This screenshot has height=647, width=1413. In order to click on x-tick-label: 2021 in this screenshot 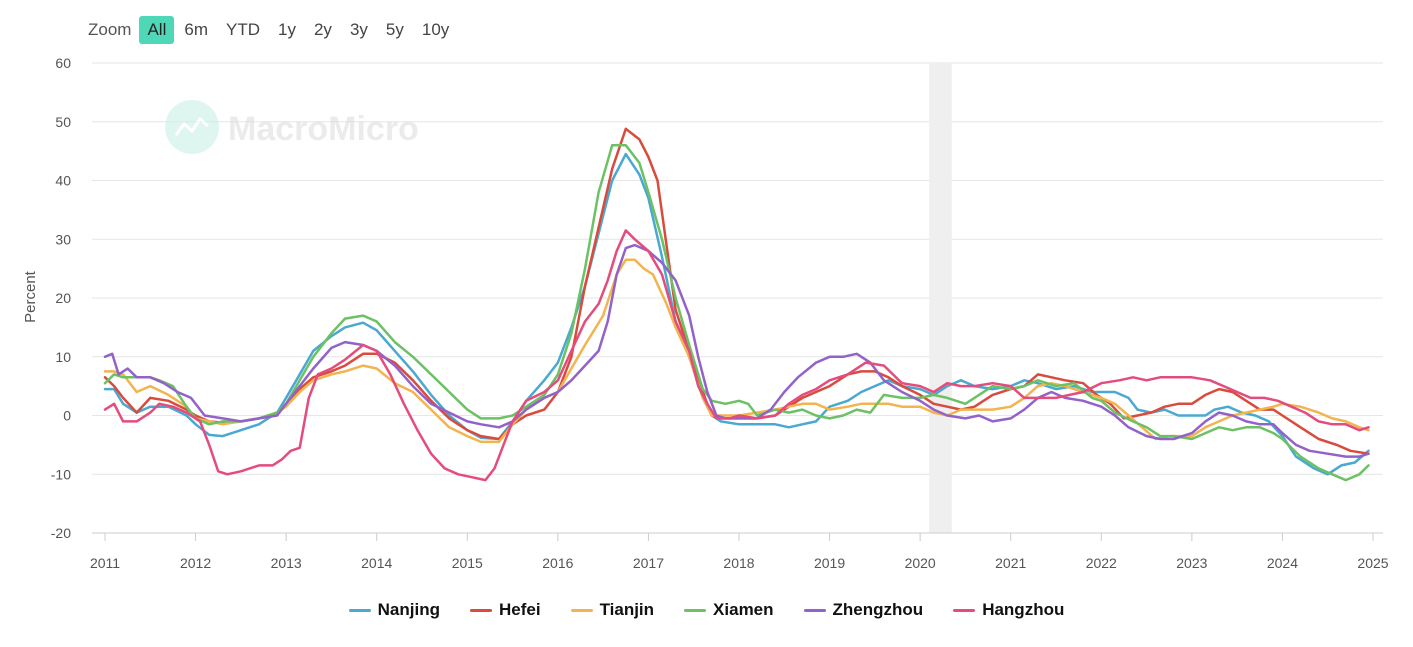, I will do `click(1010, 563)`.